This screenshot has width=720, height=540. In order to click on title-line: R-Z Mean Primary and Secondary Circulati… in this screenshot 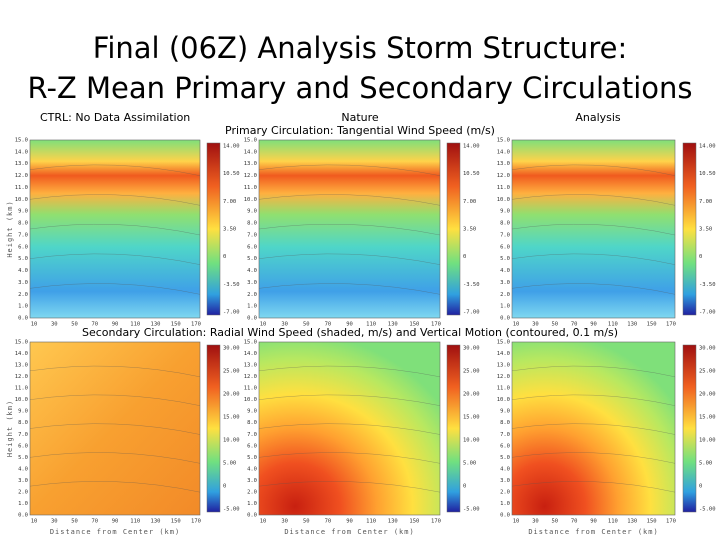, I will do `click(359, 88)`.